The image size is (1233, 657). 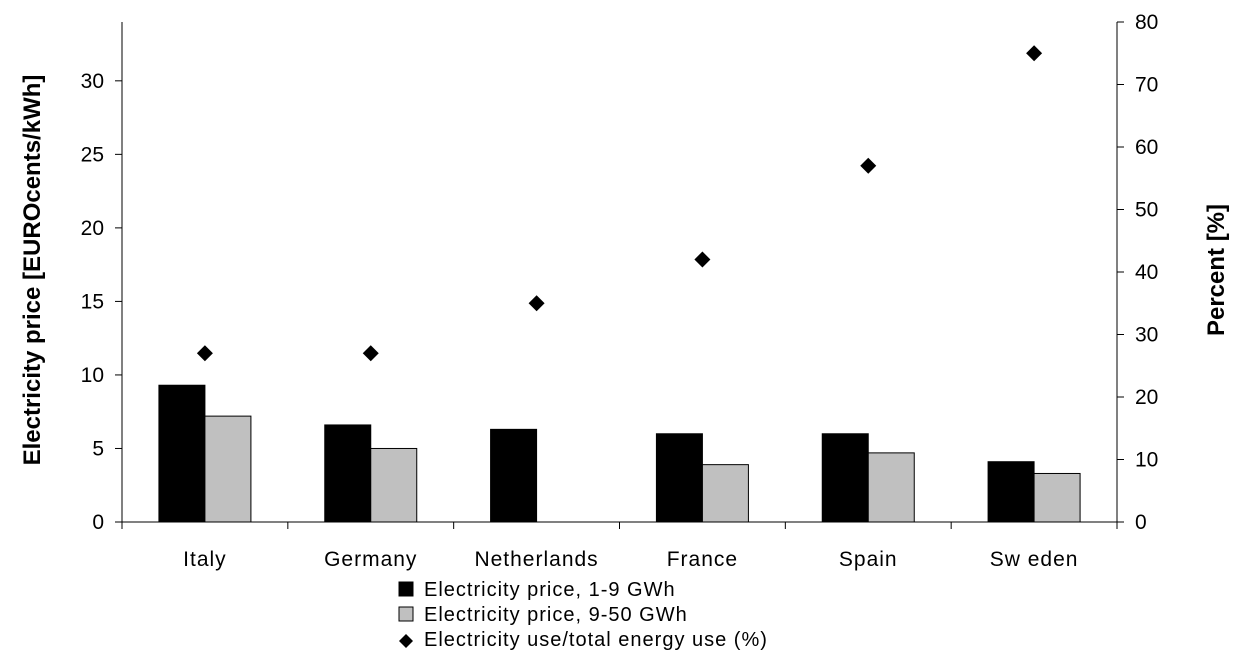 I want to click on legend-label-price-9-50: Electricity price, 9-50 GWh, so click(x=556, y=615).